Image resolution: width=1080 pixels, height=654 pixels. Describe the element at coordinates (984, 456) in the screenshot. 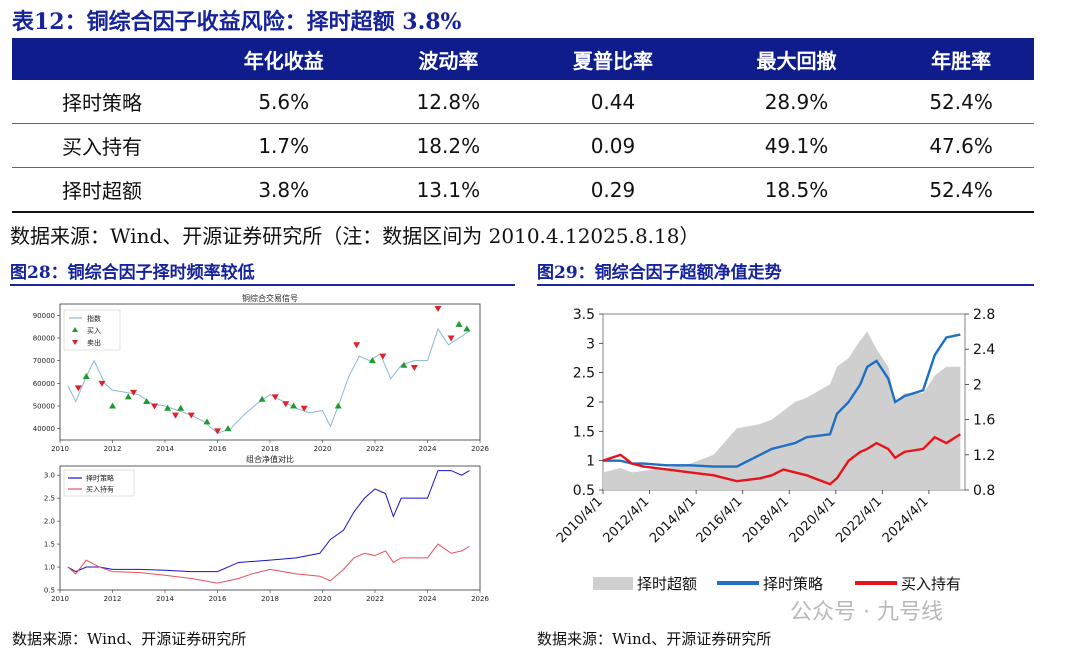

I see `y-right-tick-label: 1.2` at that location.